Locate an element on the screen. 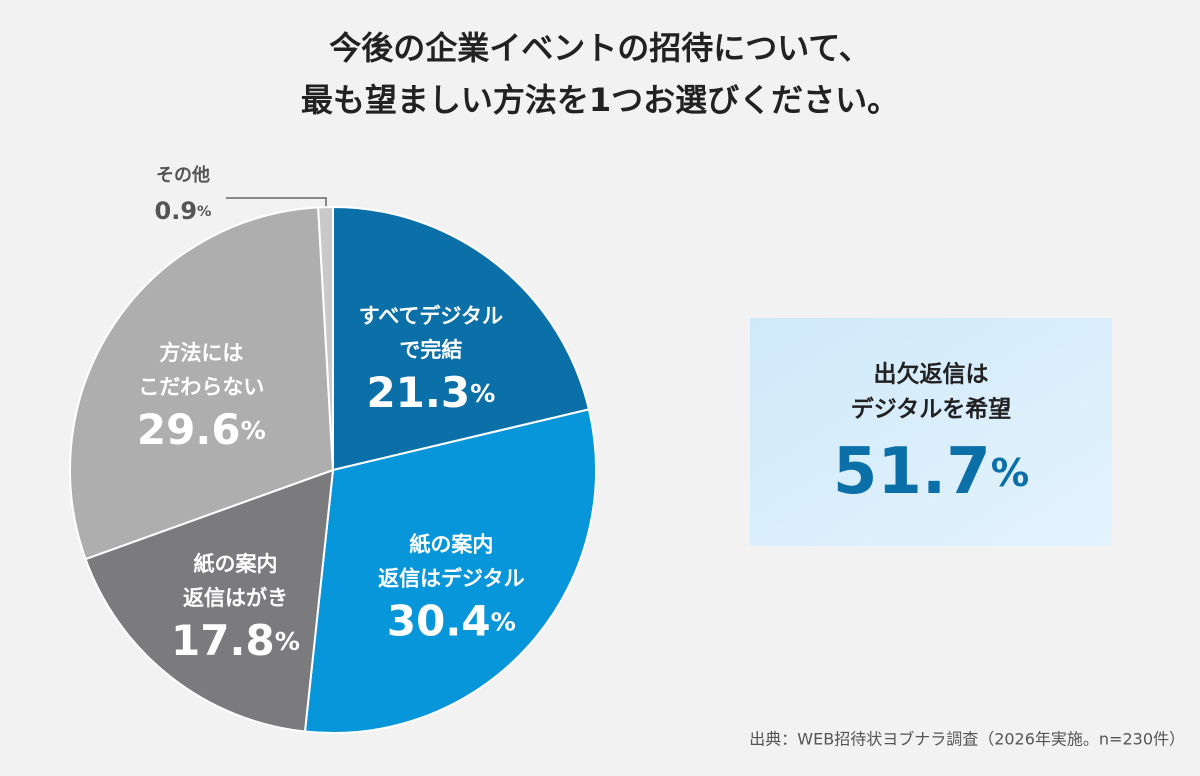 This screenshot has width=1200, height=776. slice-label: 方法には is located at coordinates (201, 353).